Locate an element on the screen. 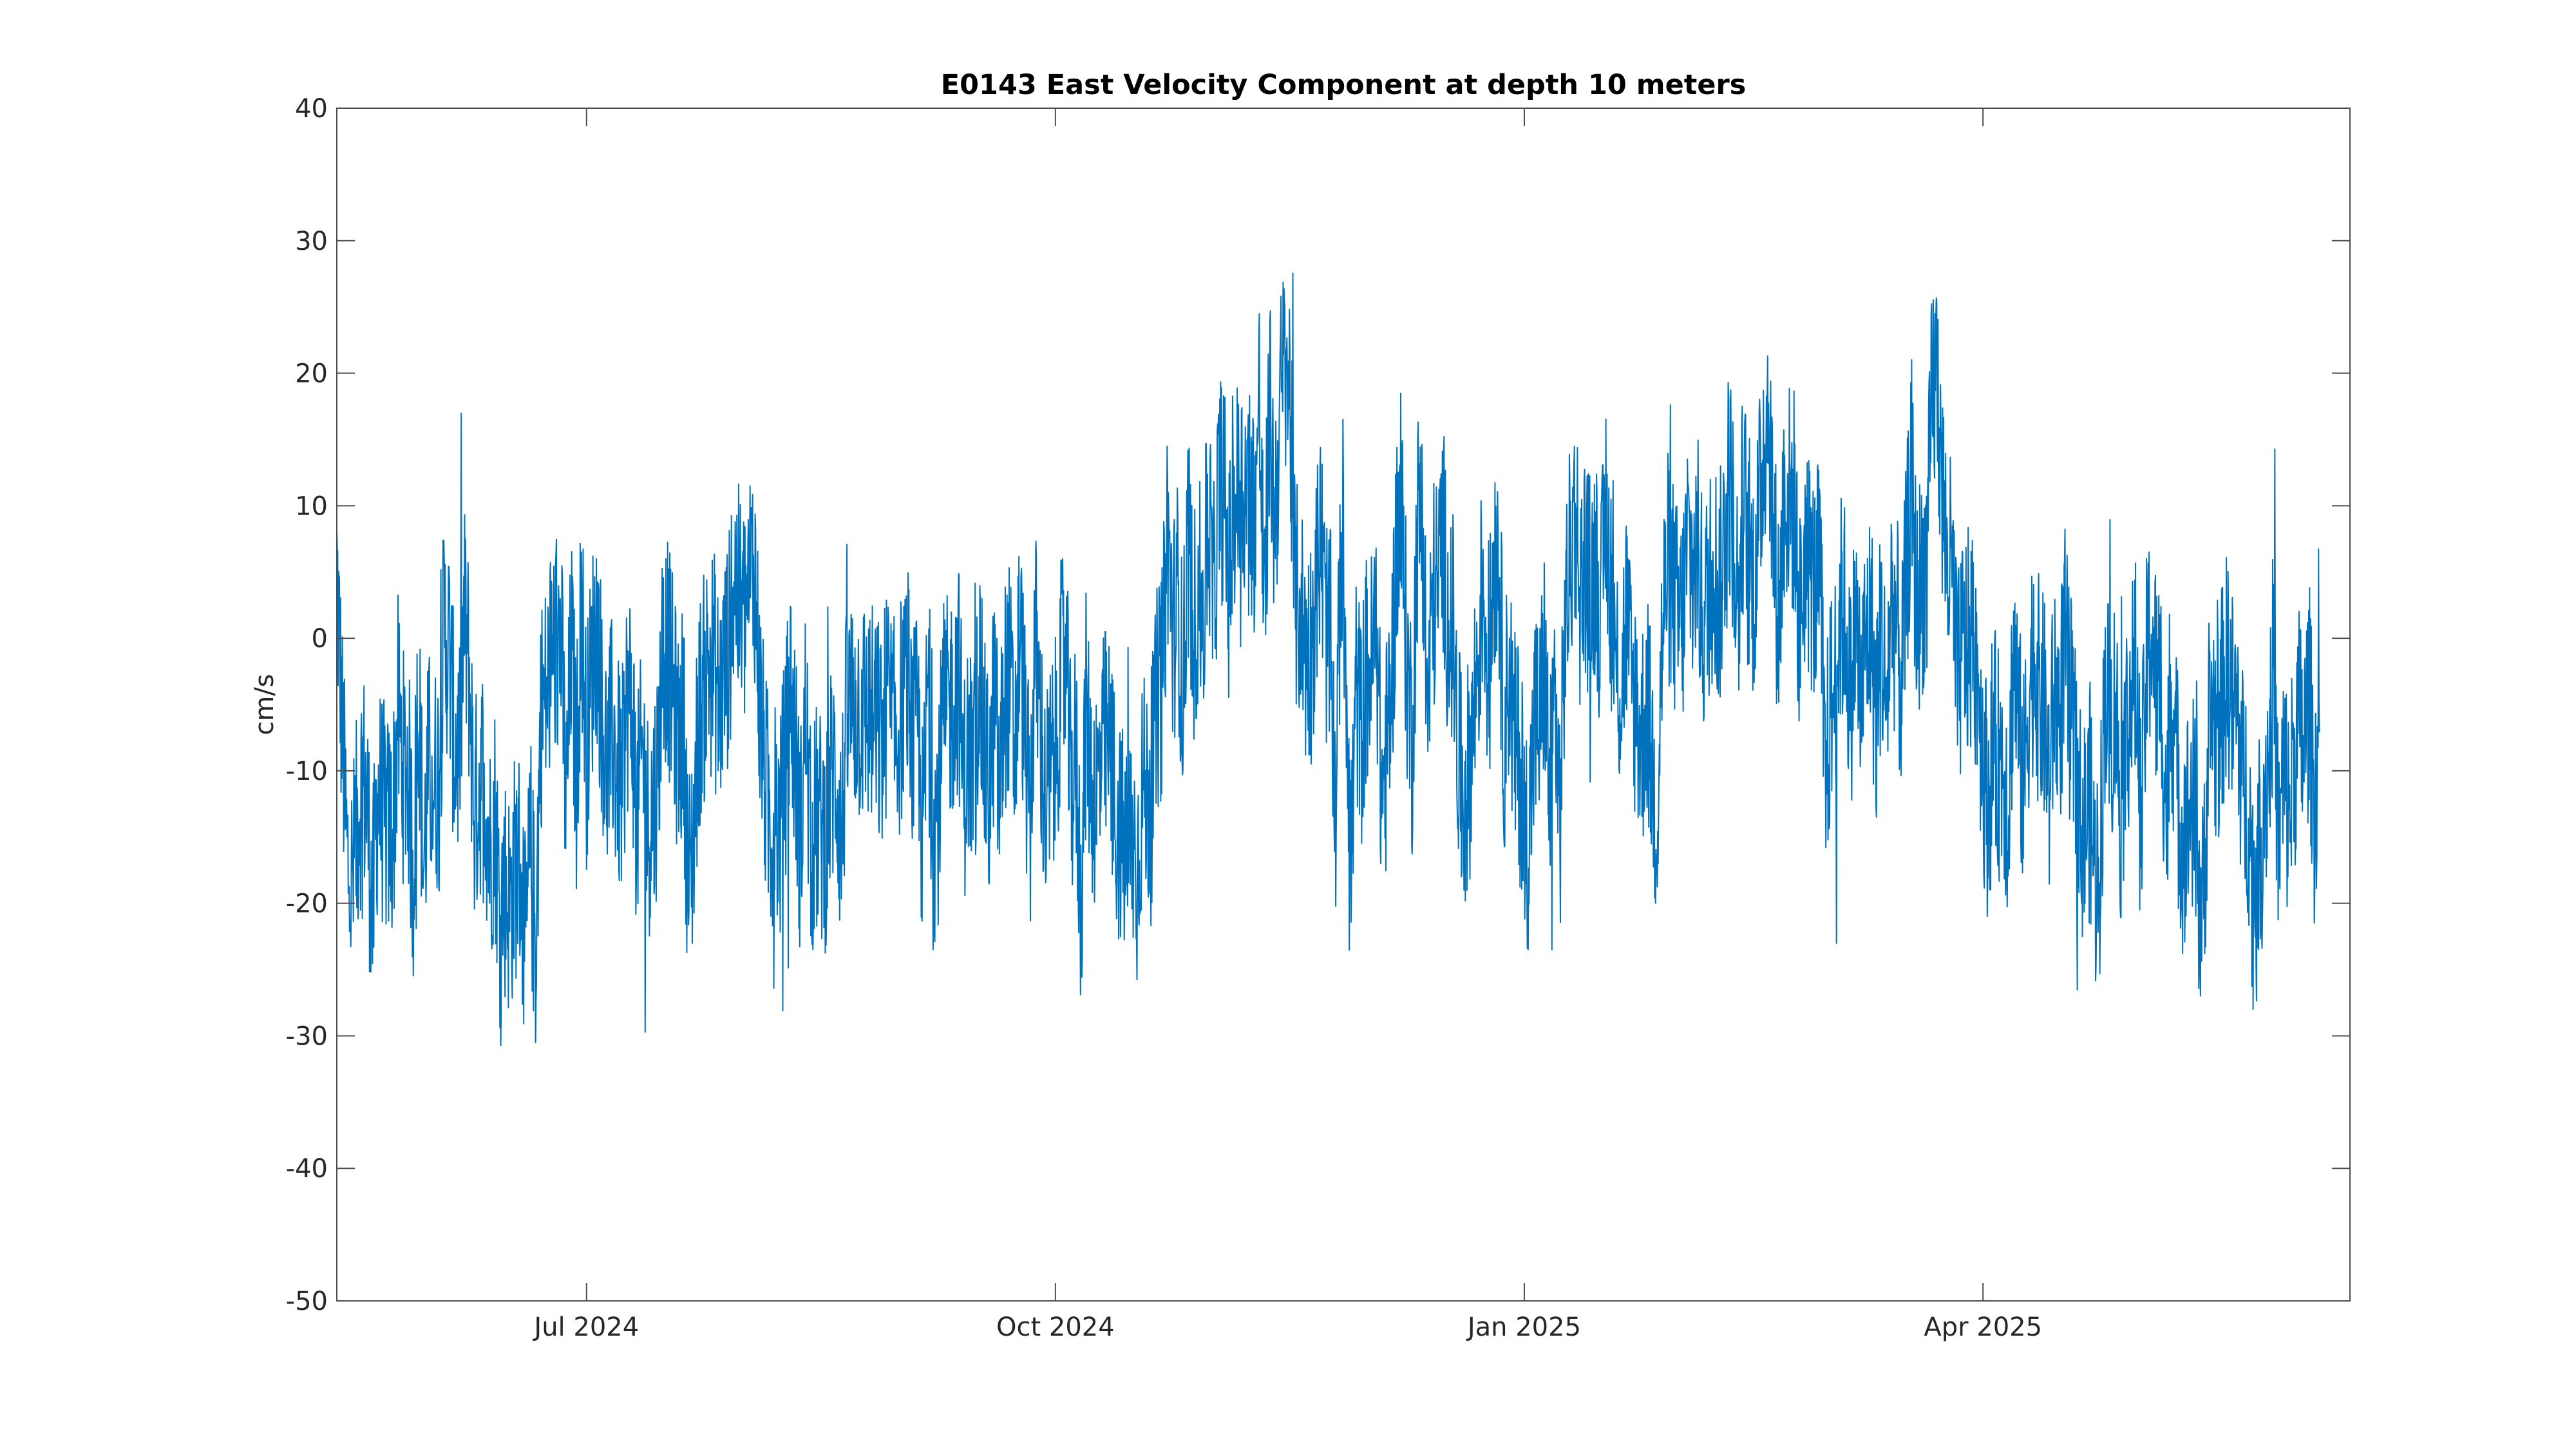 The width and height of the screenshot is (2576, 1449). y-tick-label: 30 is located at coordinates (311, 241).